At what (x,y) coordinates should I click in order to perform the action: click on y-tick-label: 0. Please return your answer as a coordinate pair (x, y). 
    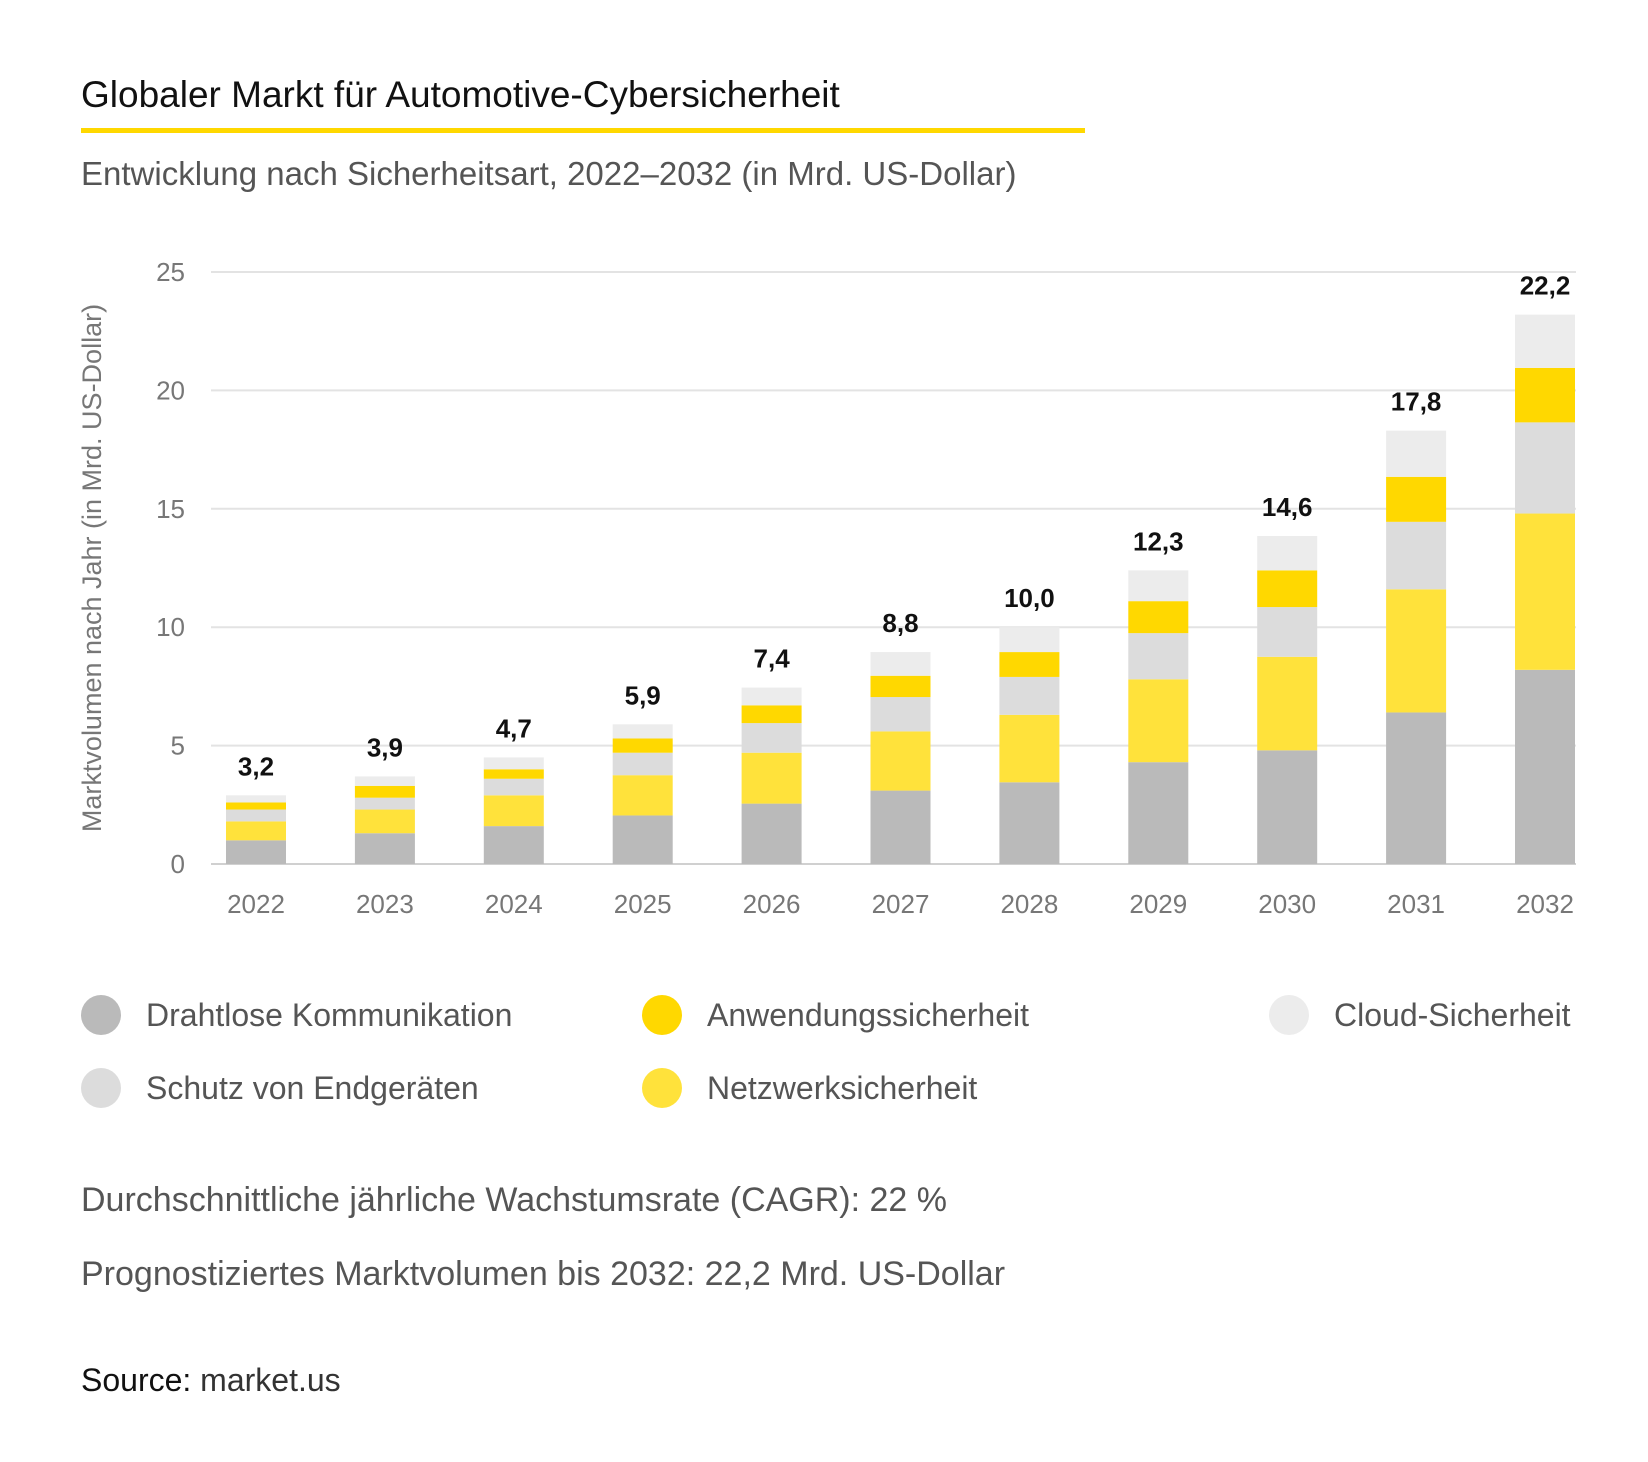
    Looking at the image, I should click on (178, 864).